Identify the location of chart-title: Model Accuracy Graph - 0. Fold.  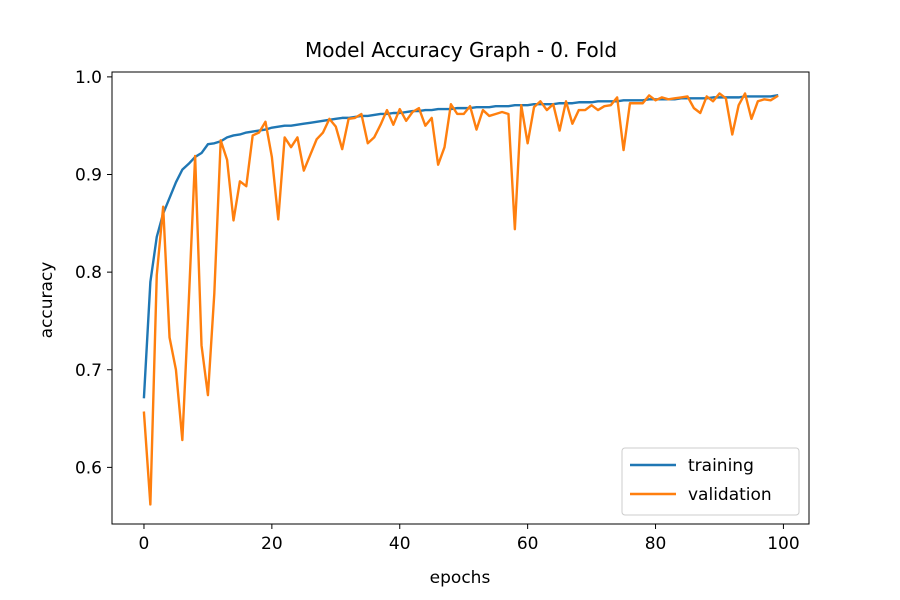
(461, 50).